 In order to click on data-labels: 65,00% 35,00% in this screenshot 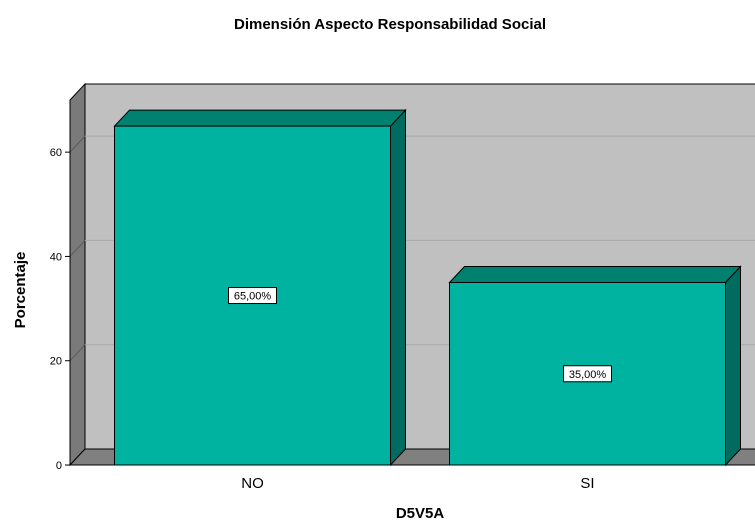, I will do `click(420, 335)`.